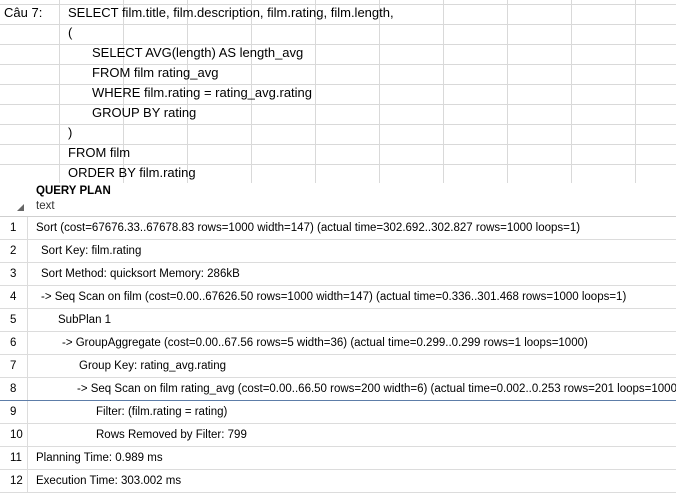  Describe the element at coordinates (14, 343) in the screenshot. I see `row-number: 6` at that location.